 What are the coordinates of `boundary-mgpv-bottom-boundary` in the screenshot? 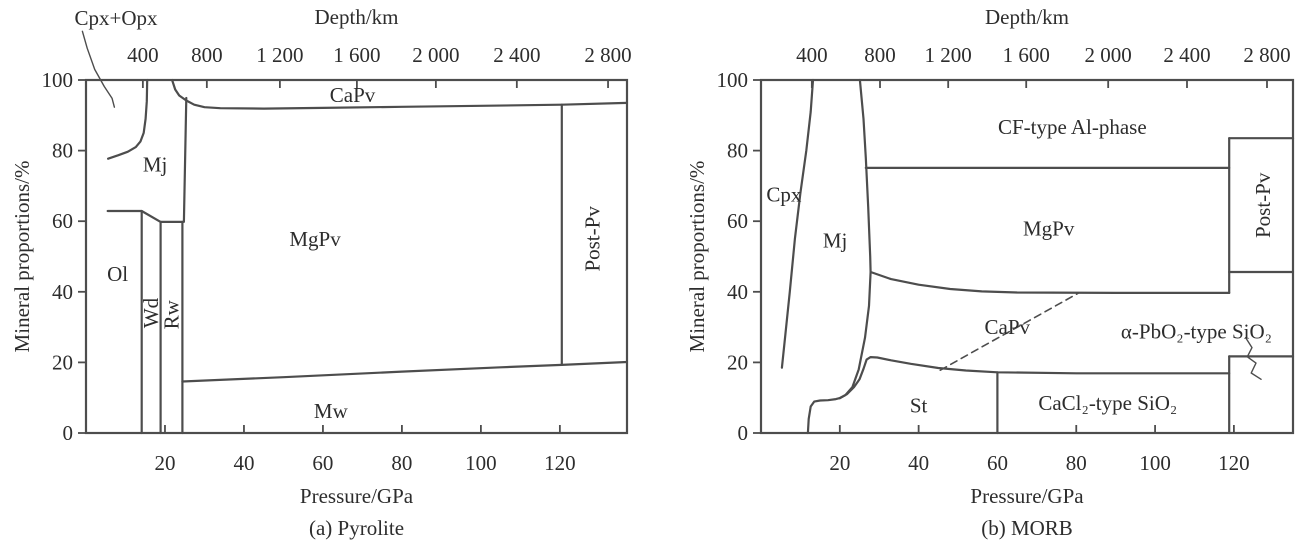 It's located at (1050, 282).